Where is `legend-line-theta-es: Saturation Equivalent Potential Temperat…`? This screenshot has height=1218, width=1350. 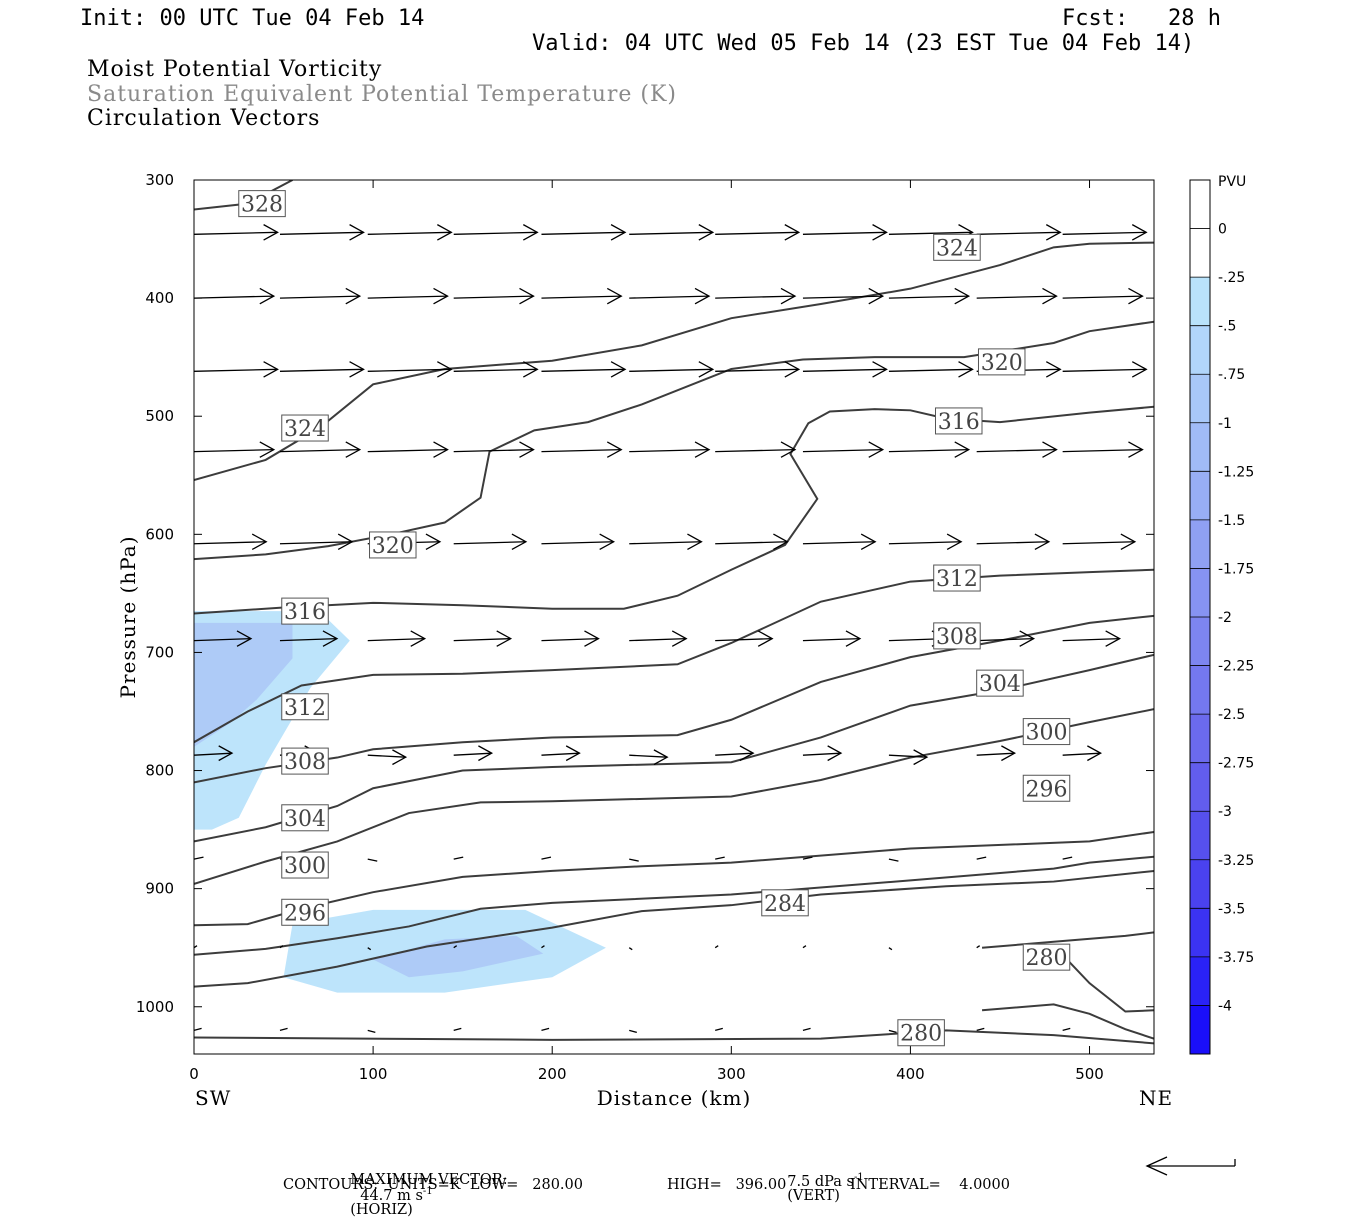
legend-line-theta-es: Saturation Equivalent Potential Temperat… is located at coordinates (382, 94).